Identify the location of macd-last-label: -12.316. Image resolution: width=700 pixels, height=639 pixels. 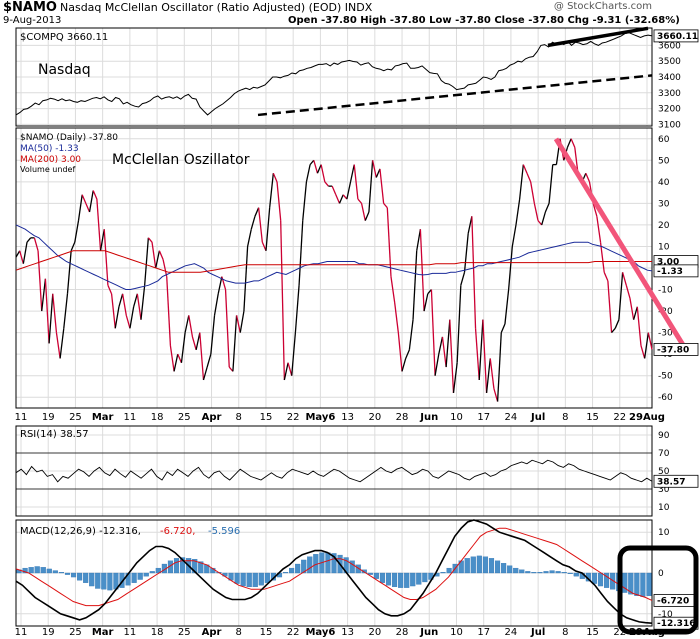
(676, 624).